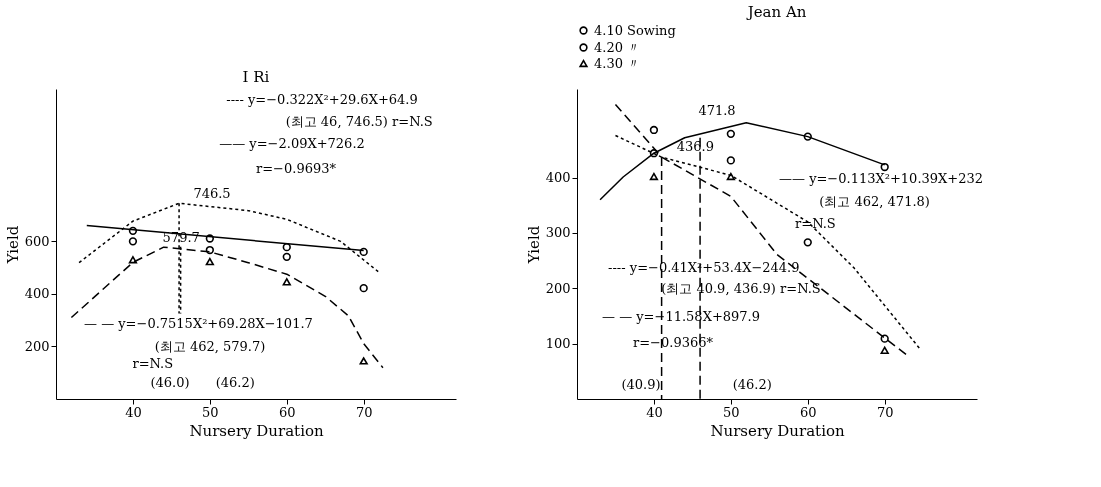  What do you see at coordinates (198, 324) in the screenshot?
I see `annotation: — — y=−0.7515X²+69.28X−101.7` at bounding box center [198, 324].